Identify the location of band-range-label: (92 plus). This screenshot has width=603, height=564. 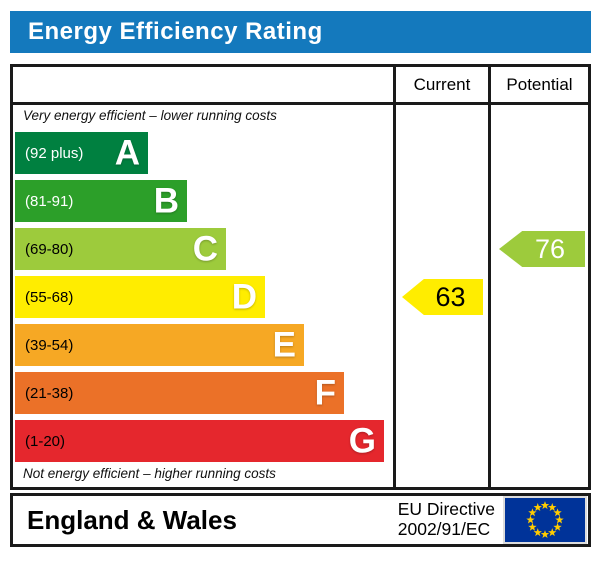
(54, 153).